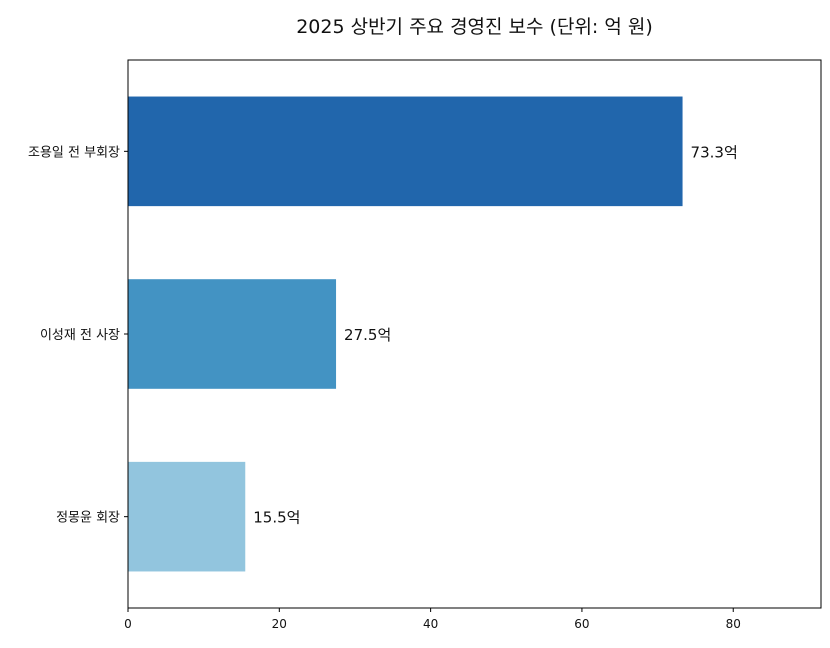 The image size is (830, 648). Describe the element at coordinates (276, 518) in the screenshot. I see `data-label: 15.5억` at that location.